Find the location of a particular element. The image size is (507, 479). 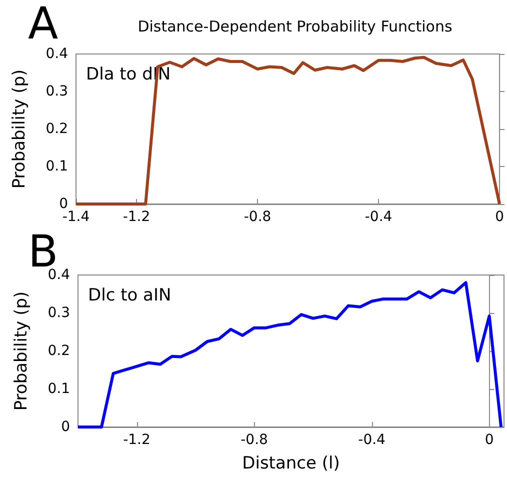

x-axis-title: Distance (l) is located at coordinates (291, 464).